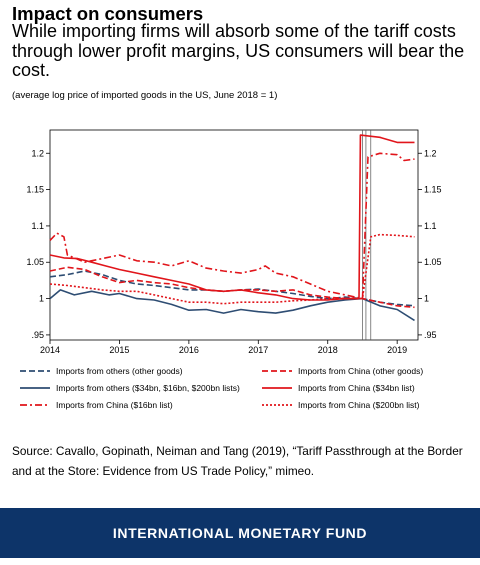  I want to click on y2-tick-label-2: 1.05, so click(433, 262).